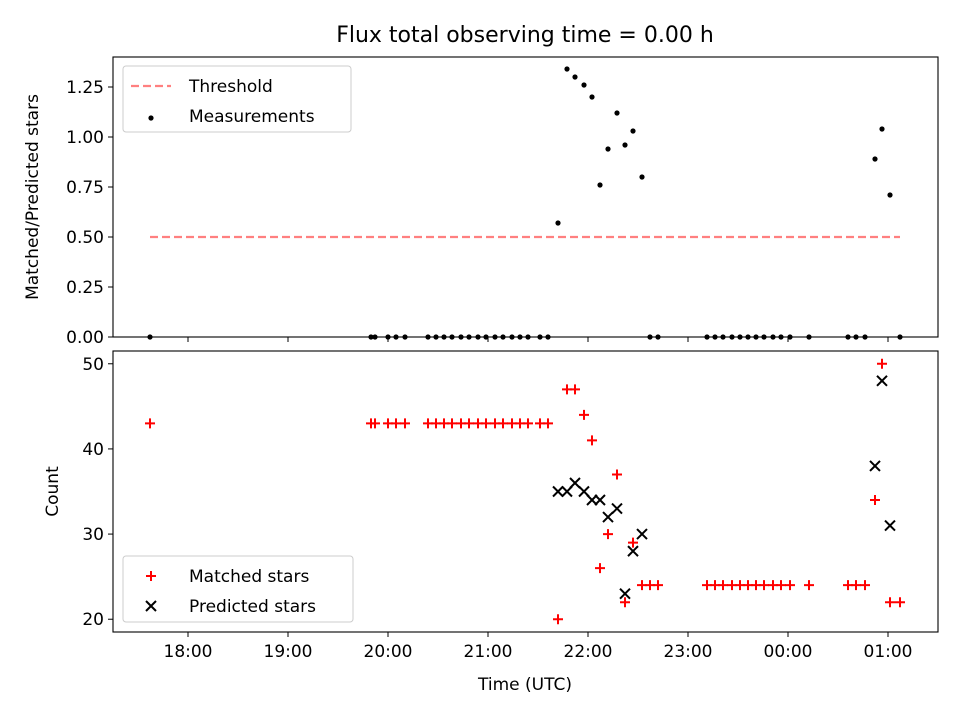 The image size is (960, 720). What do you see at coordinates (151, 576) in the screenshot?
I see `legend-matched-swatch` at bounding box center [151, 576].